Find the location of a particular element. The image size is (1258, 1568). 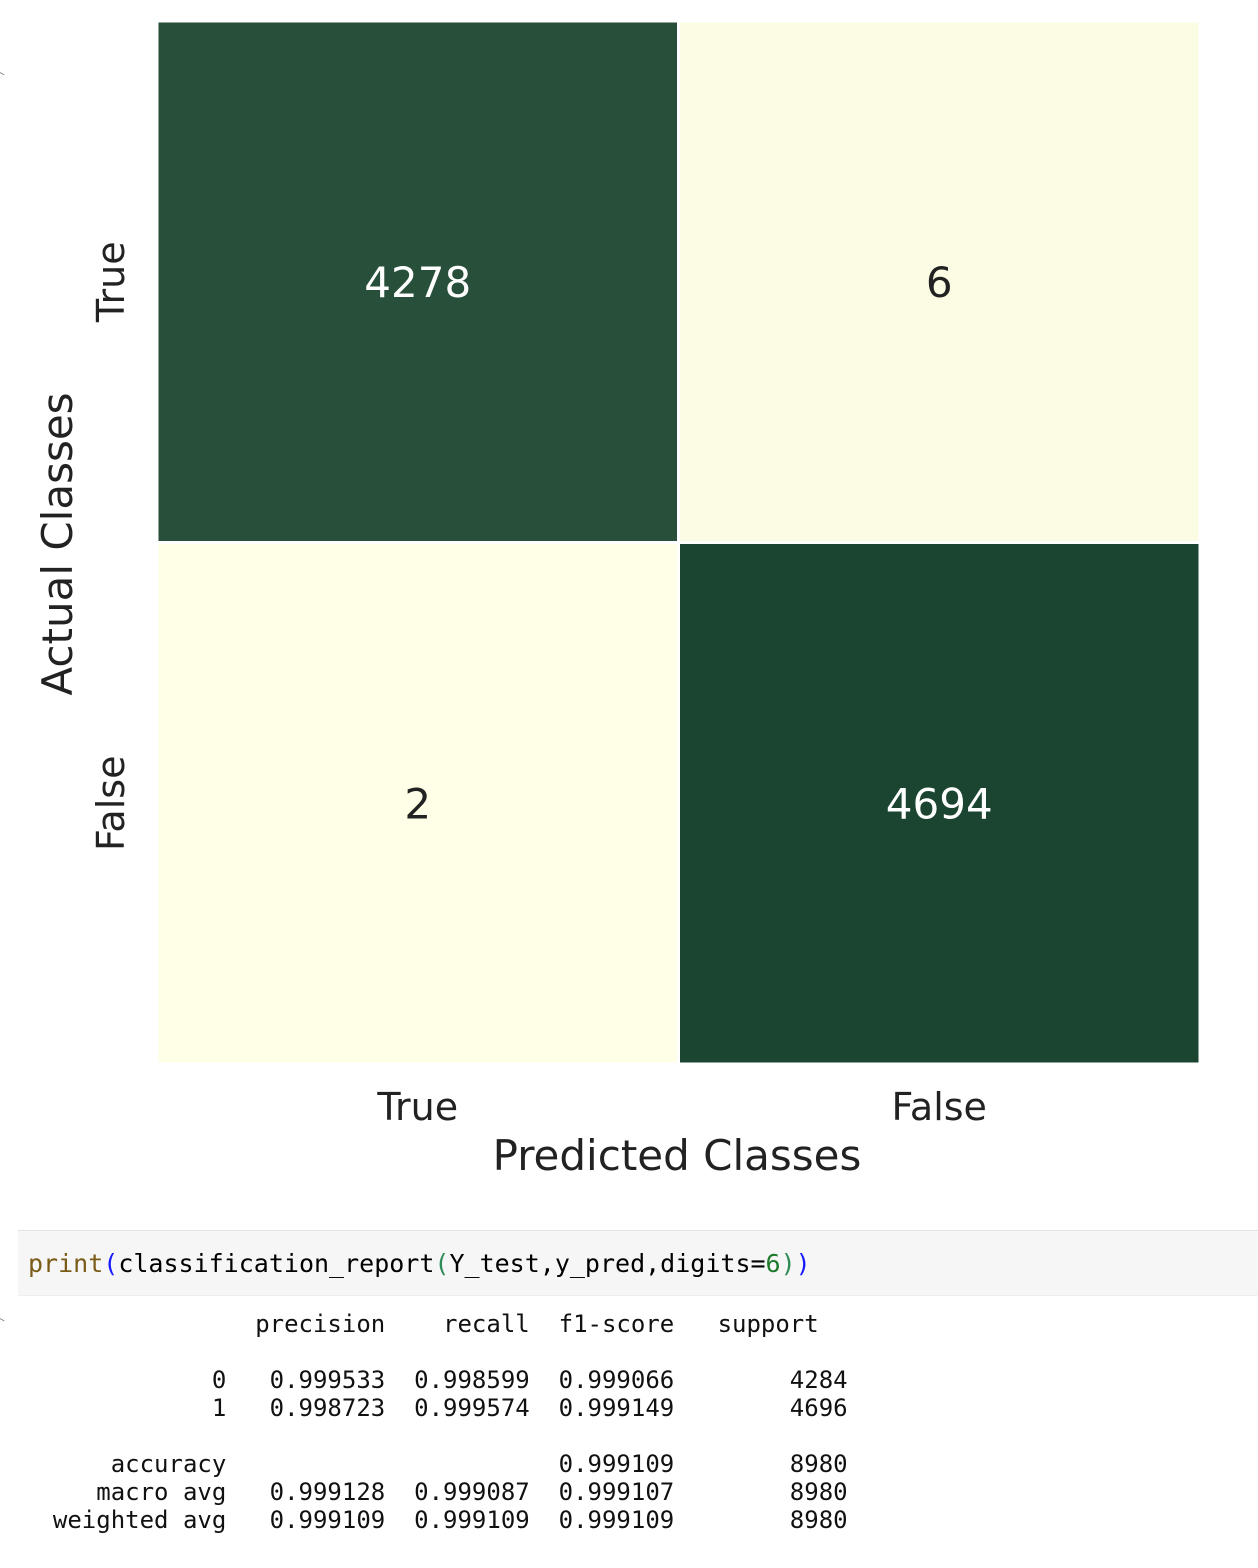

x-axis-label: Predicted Classes is located at coordinates (677, 1155).